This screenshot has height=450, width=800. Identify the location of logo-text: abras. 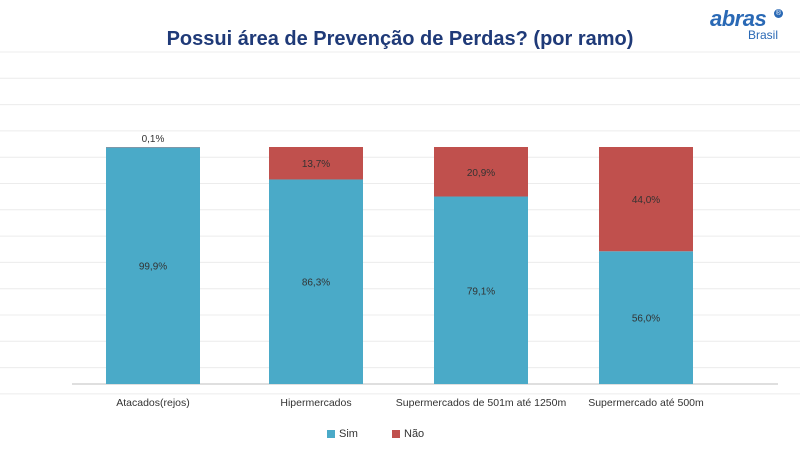
(738, 18).